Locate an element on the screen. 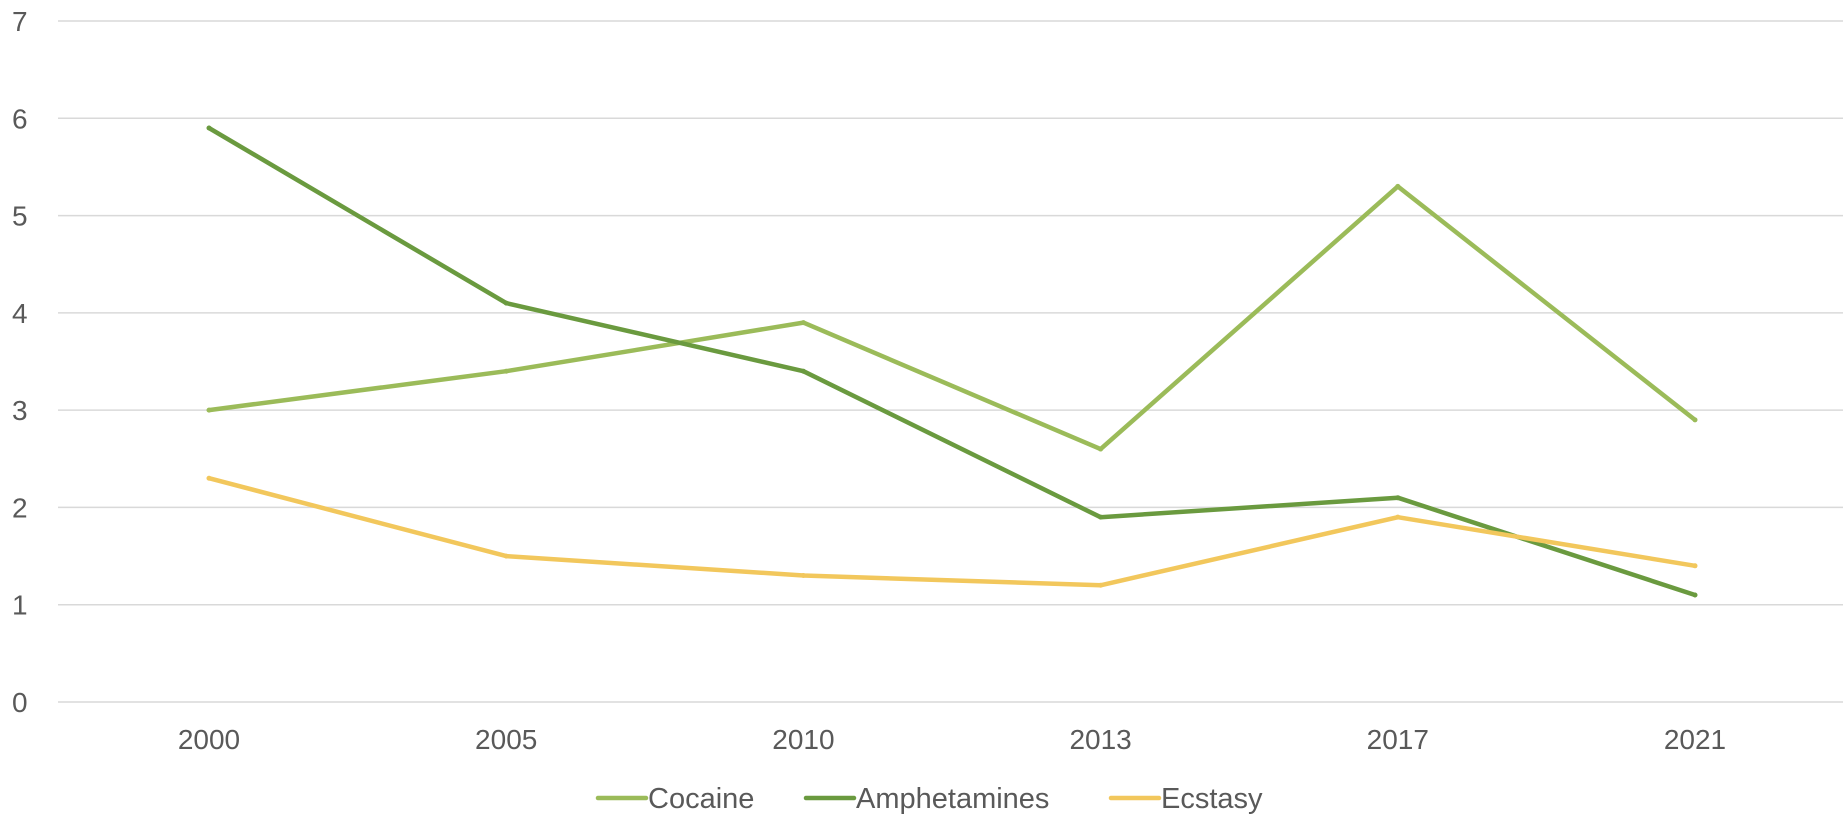 The height and width of the screenshot is (822, 1843). x-tick-label: 2010 is located at coordinates (803, 739).